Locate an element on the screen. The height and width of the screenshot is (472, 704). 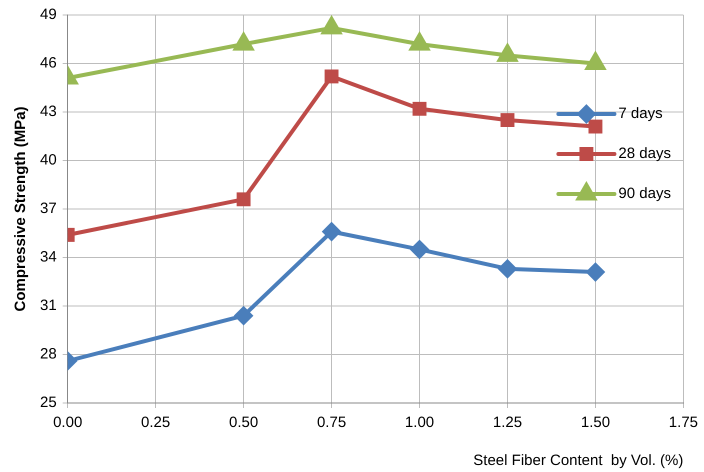
x-tick-label: 1.75 is located at coordinates (683, 423).